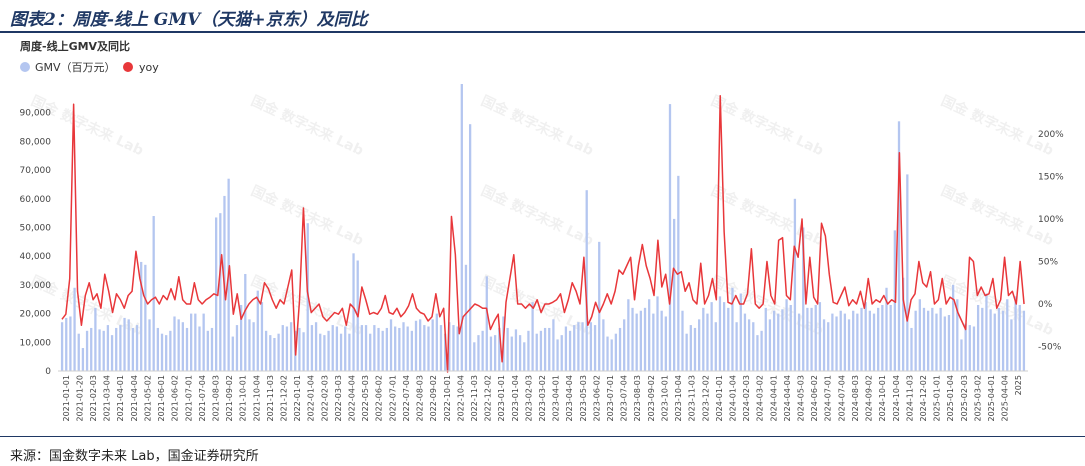 The image size is (1085, 466). Describe the element at coordinates (229, 398) in the screenshot. I see `x-tick-label: 2021-09-02` at that location.